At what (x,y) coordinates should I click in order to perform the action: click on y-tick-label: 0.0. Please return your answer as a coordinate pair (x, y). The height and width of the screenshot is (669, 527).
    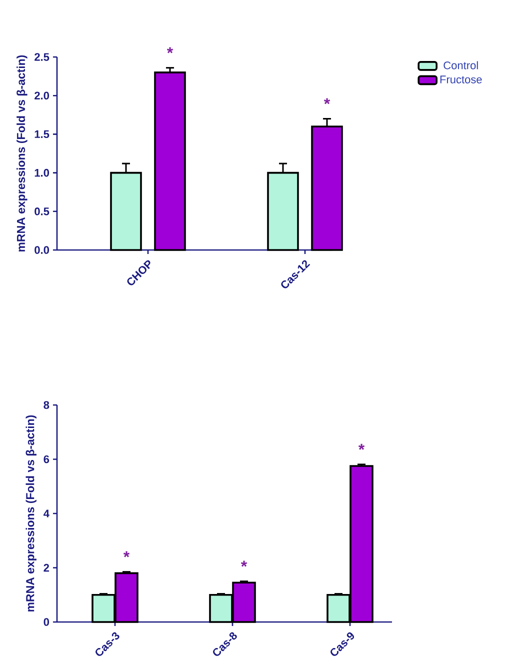
    Looking at the image, I should click on (42, 250).